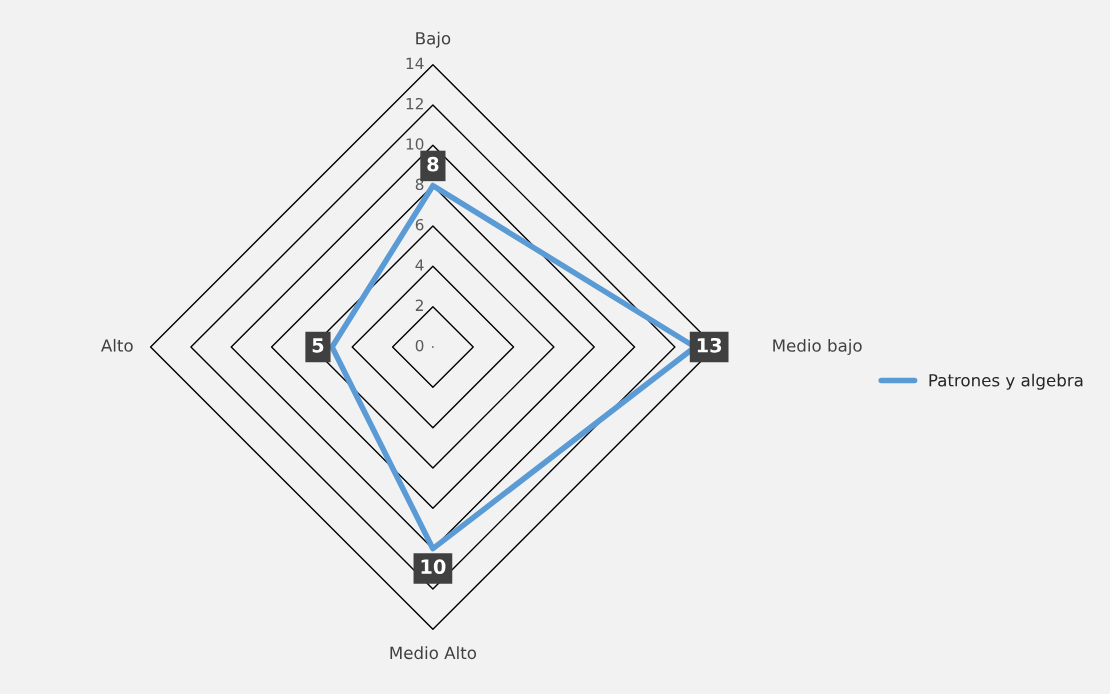  What do you see at coordinates (419, 224) in the screenshot?
I see `y-tick-label: 6` at bounding box center [419, 224].